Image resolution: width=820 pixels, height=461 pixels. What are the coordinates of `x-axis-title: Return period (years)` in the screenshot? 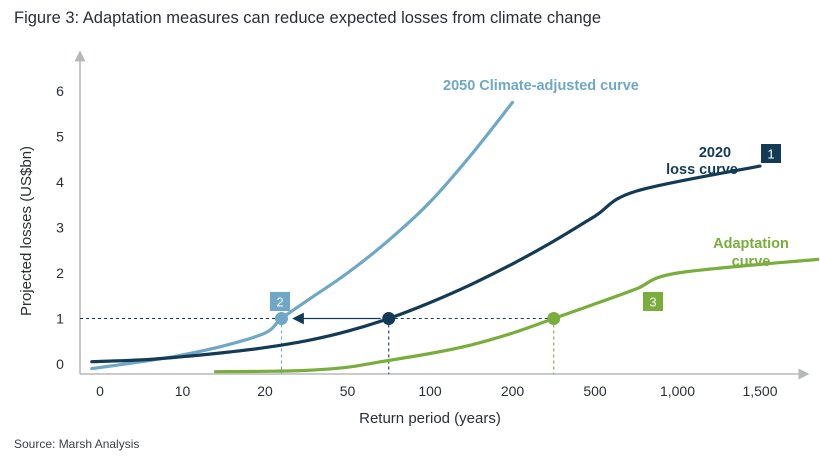 It's located at (430, 418).